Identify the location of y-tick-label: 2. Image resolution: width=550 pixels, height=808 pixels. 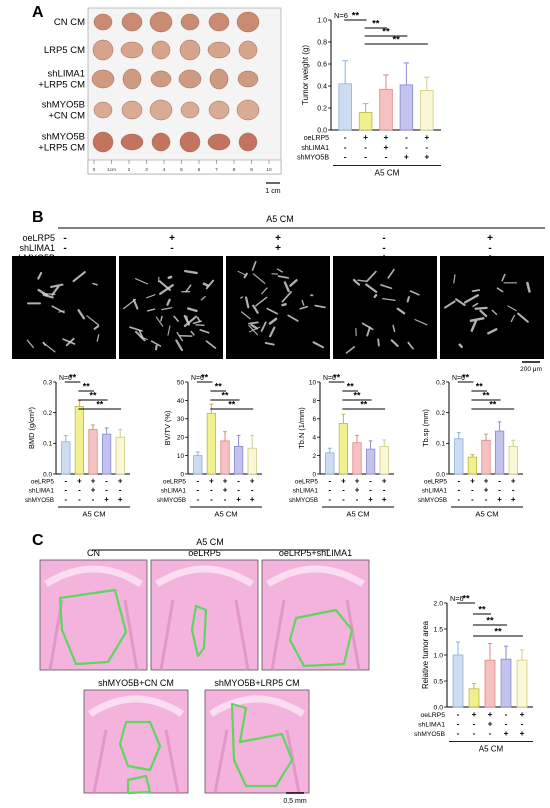
(314, 456).